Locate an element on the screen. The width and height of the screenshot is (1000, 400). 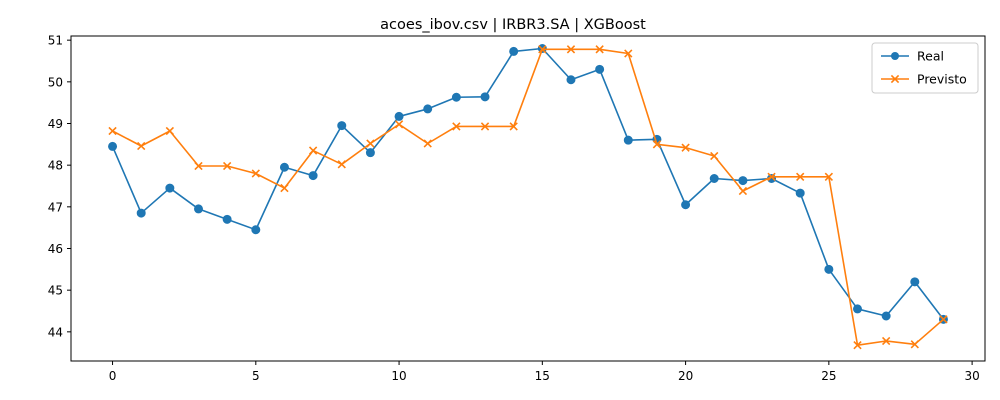
x-tick-label: 30 is located at coordinates (971, 376).